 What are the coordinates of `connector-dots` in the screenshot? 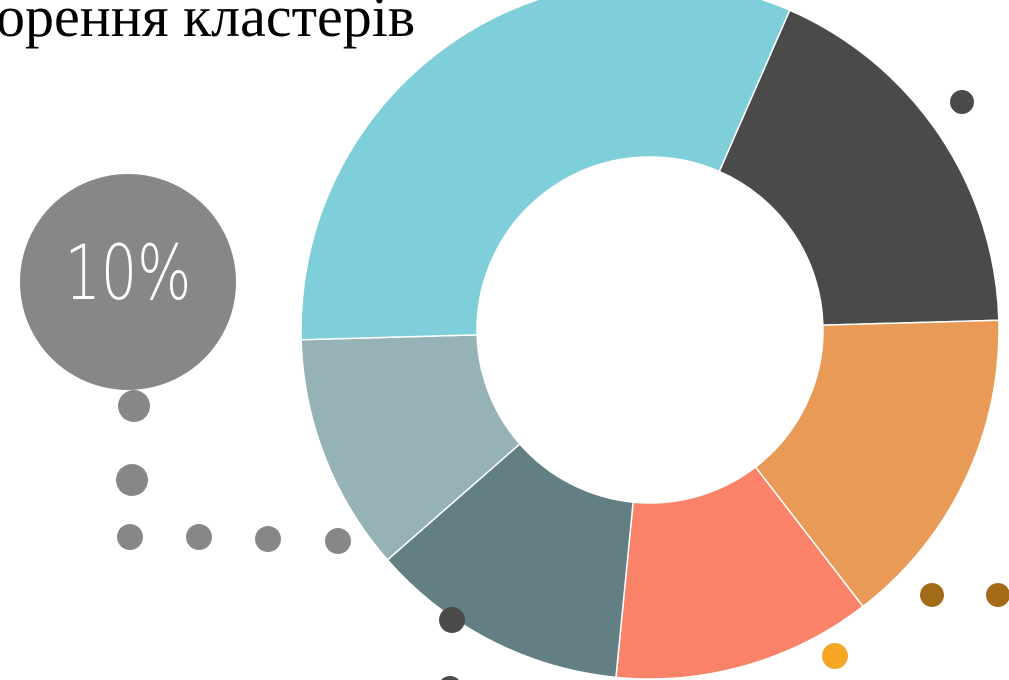 It's located at (233, 472).